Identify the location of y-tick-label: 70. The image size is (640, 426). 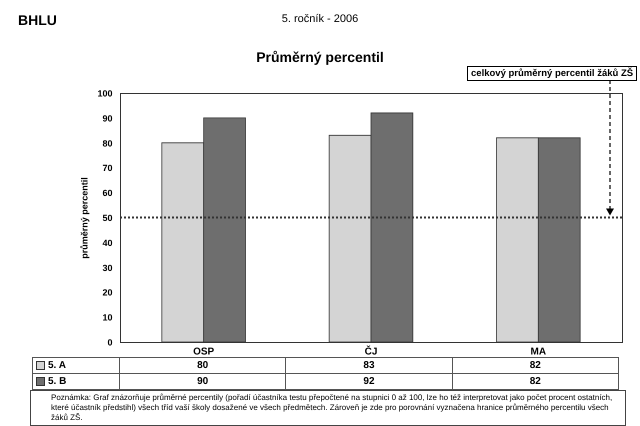
(107, 168).